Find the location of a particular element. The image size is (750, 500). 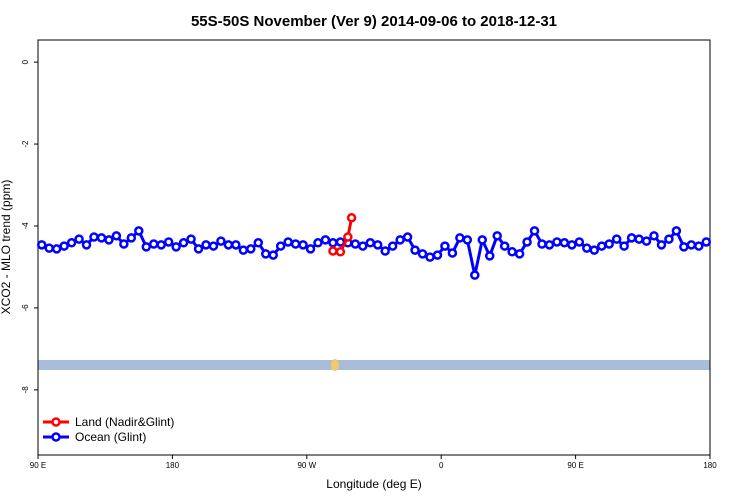

coverage-band is located at coordinates (374, 365).